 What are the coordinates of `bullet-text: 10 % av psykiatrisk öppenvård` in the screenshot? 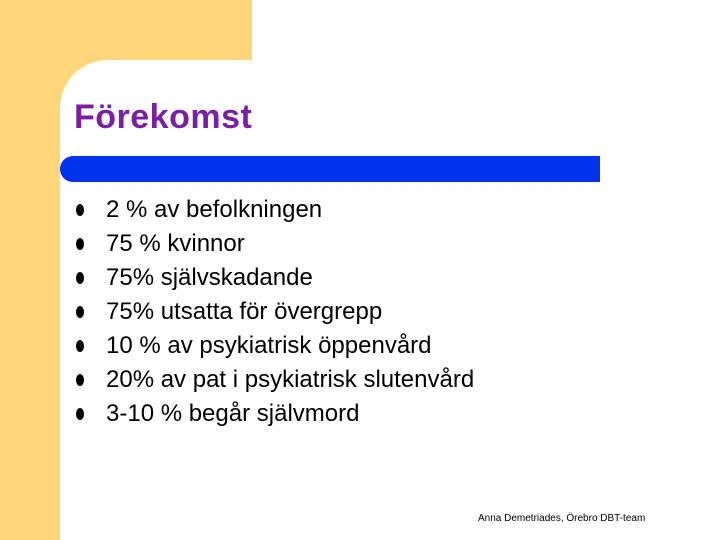 It's located at (269, 345).